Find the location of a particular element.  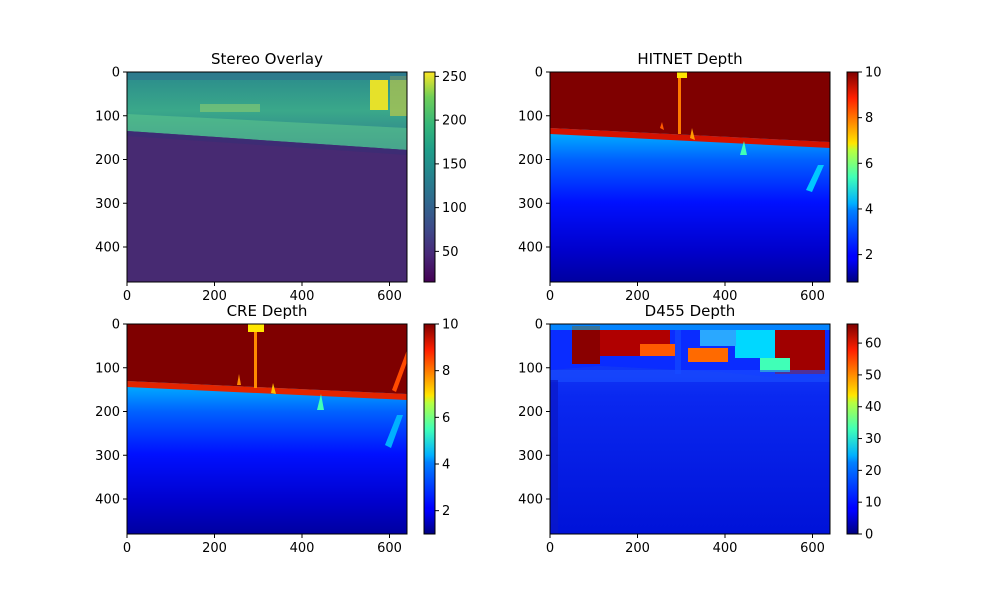

colorbar: 50 100 150 200 250 is located at coordinates (445, 176).